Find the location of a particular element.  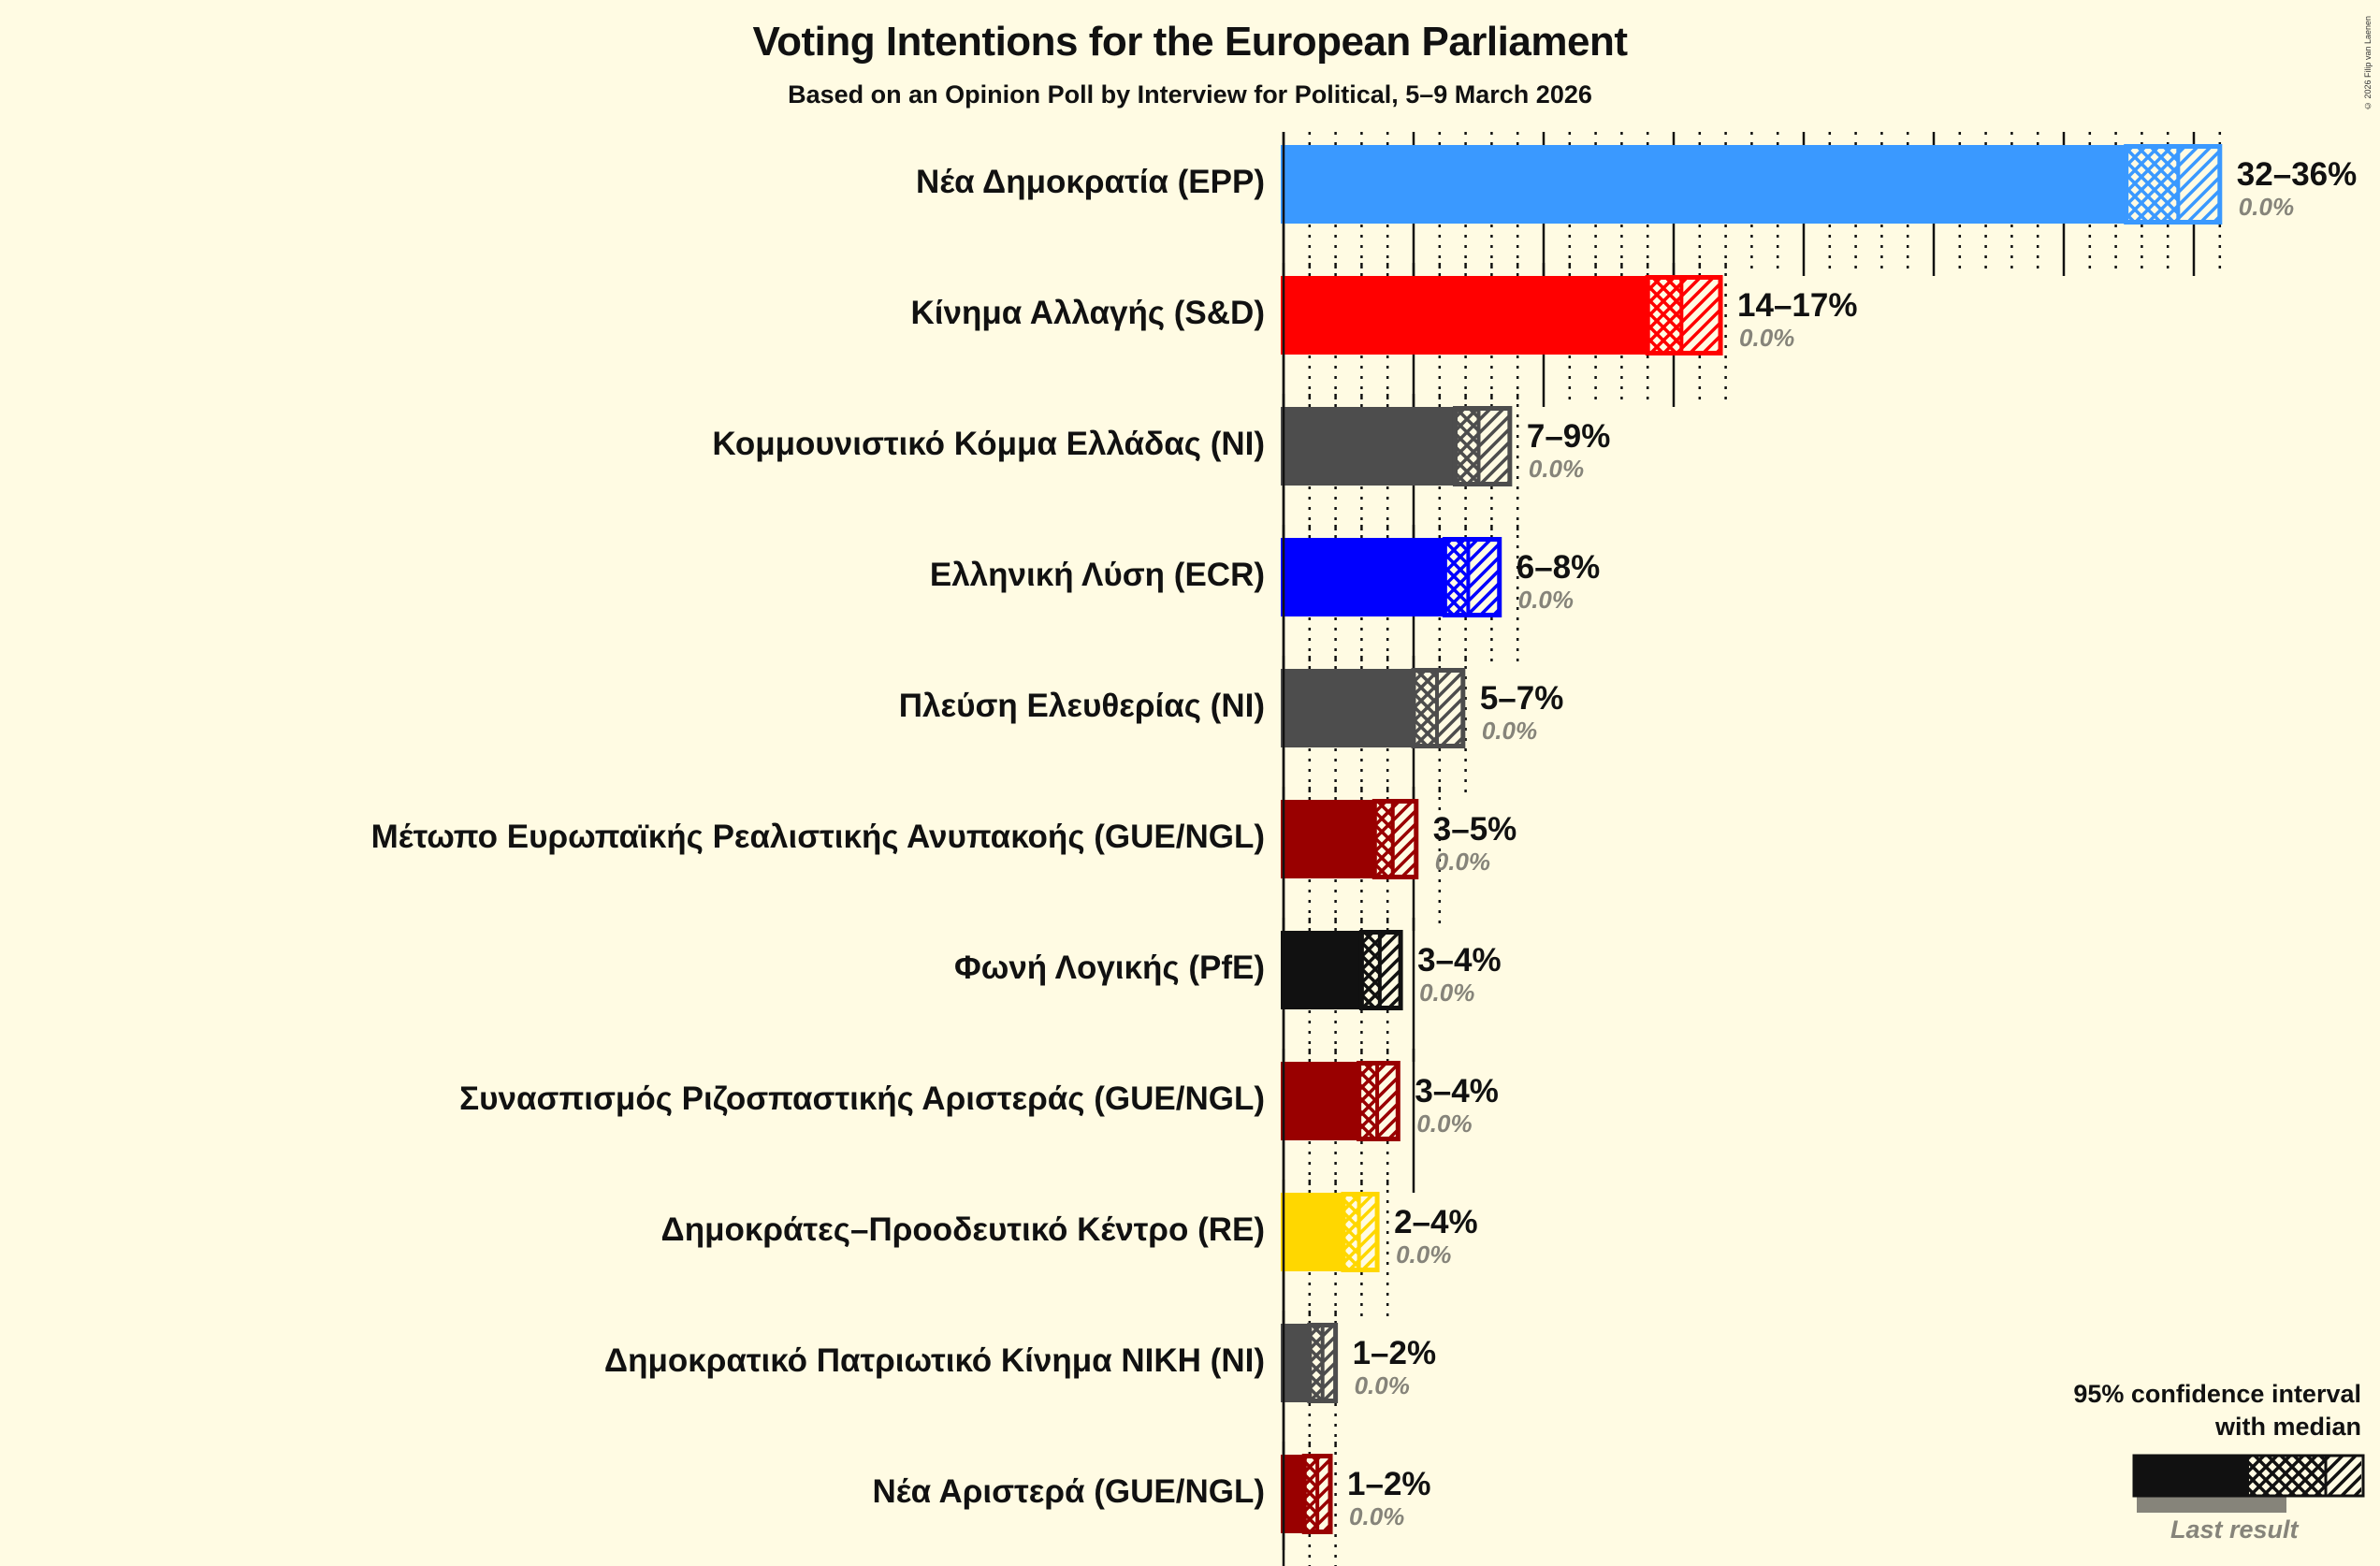

legend-last-result-label: Last result is located at coordinates (2234, 1529).